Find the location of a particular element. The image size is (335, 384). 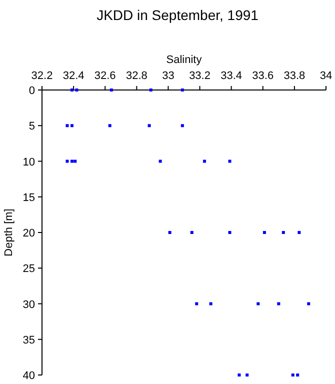

y-tick-label: 10 is located at coordinates (28, 162).